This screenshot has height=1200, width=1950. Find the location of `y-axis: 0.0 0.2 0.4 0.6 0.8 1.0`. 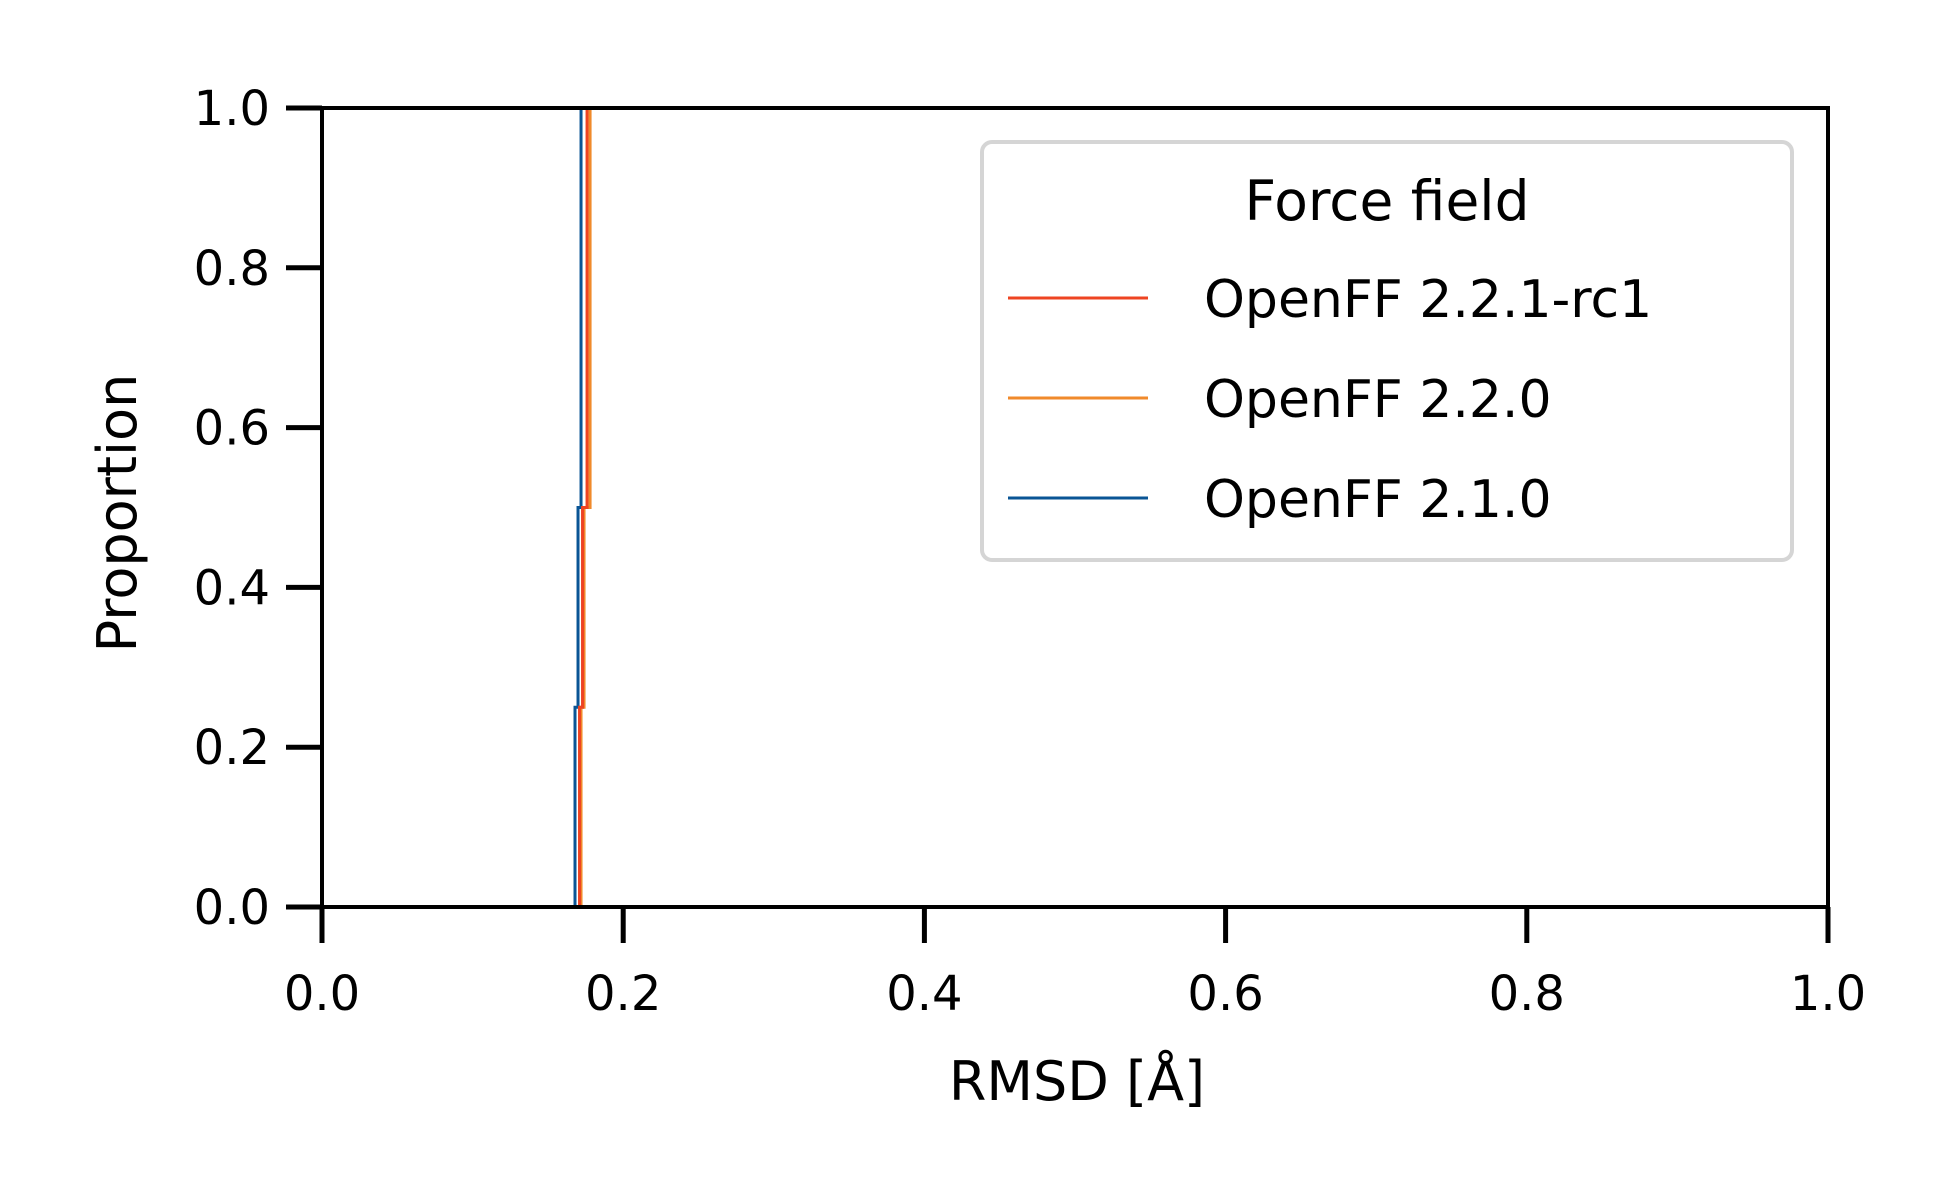

y-axis: 0.0 0.2 0.4 0.6 0.8 1.0 is located at coordinates (258, 508).